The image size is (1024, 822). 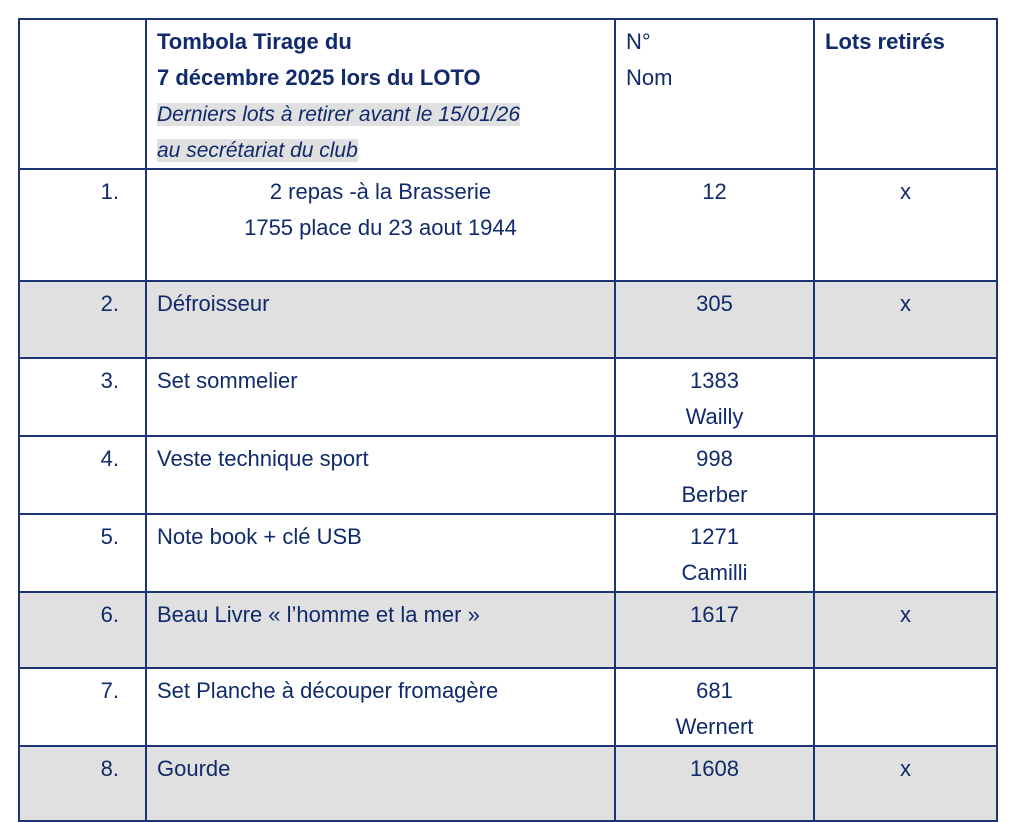 I want to click on lot-description: Défroisseur, so click(x=213, y=303).